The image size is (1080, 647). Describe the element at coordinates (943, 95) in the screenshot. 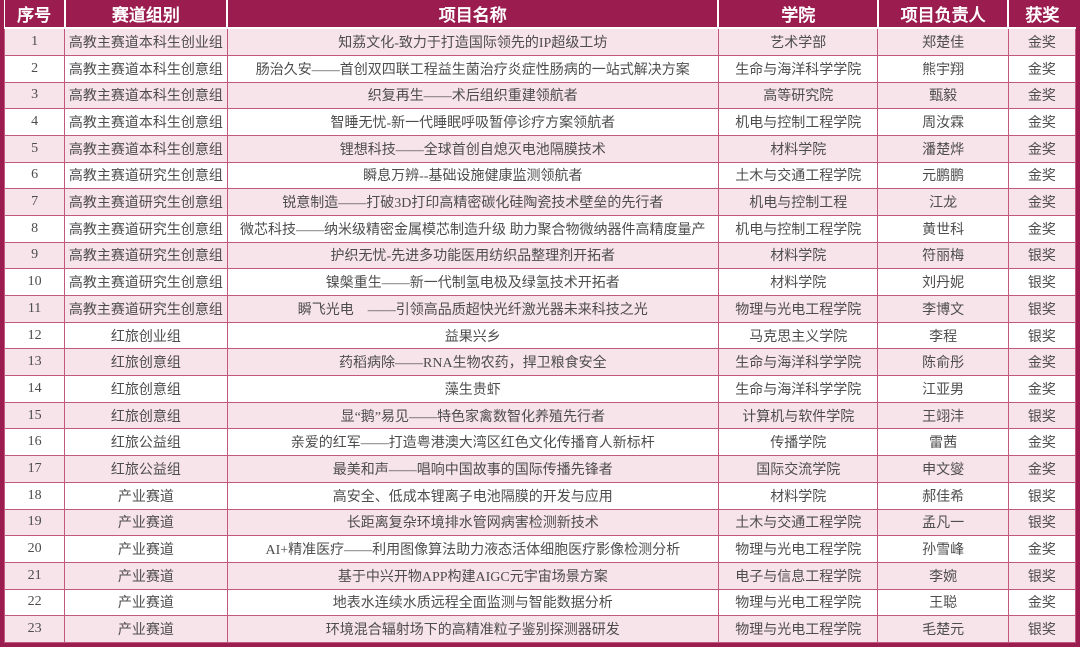

I see `cell-leader: 甄毅` at that location.